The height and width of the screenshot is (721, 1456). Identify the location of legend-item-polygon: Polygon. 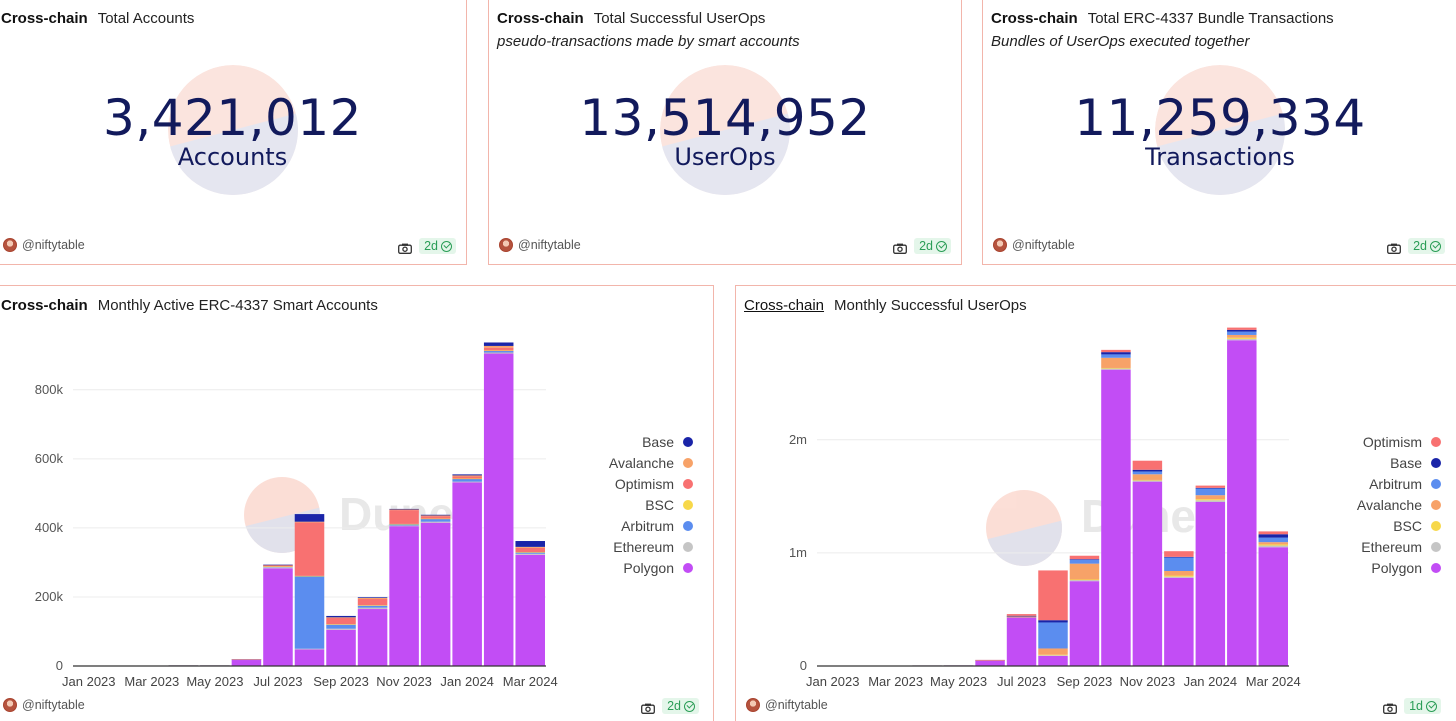
(651, 567).